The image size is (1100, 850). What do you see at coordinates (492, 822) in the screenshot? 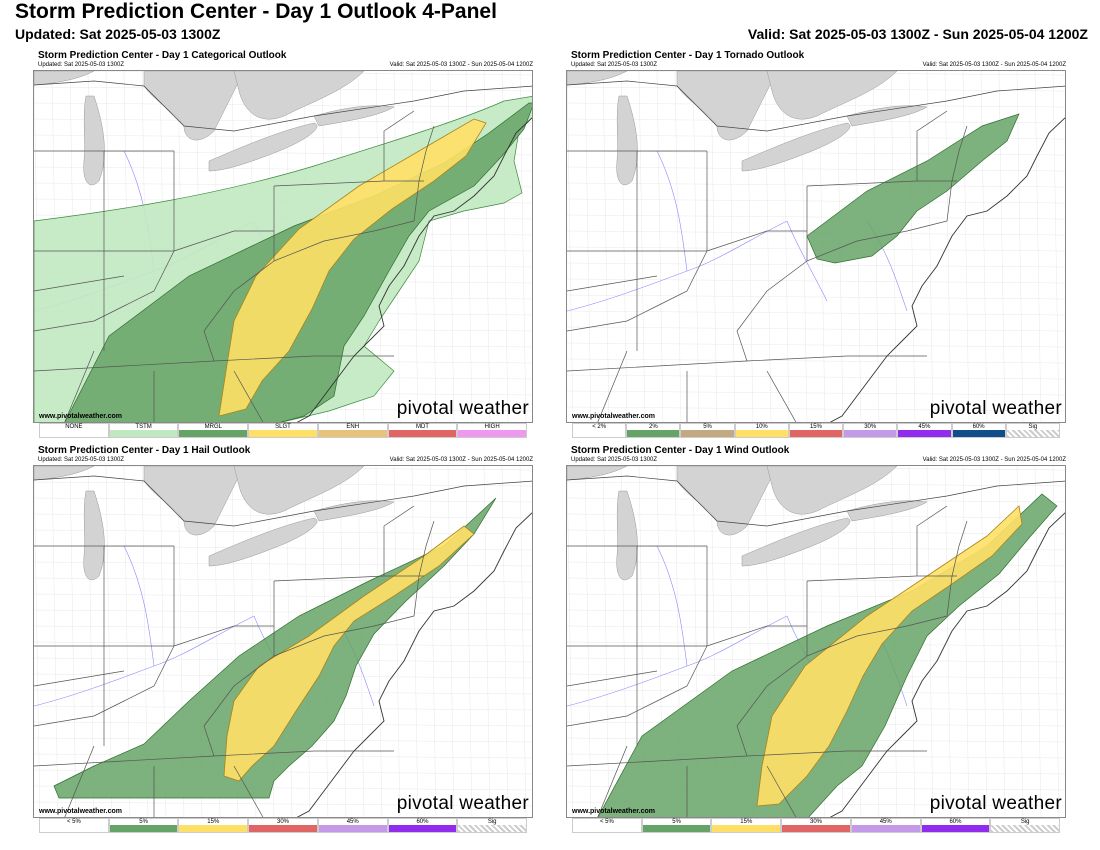
I see `legend-label: Sig` at bounding box center [492, 822].